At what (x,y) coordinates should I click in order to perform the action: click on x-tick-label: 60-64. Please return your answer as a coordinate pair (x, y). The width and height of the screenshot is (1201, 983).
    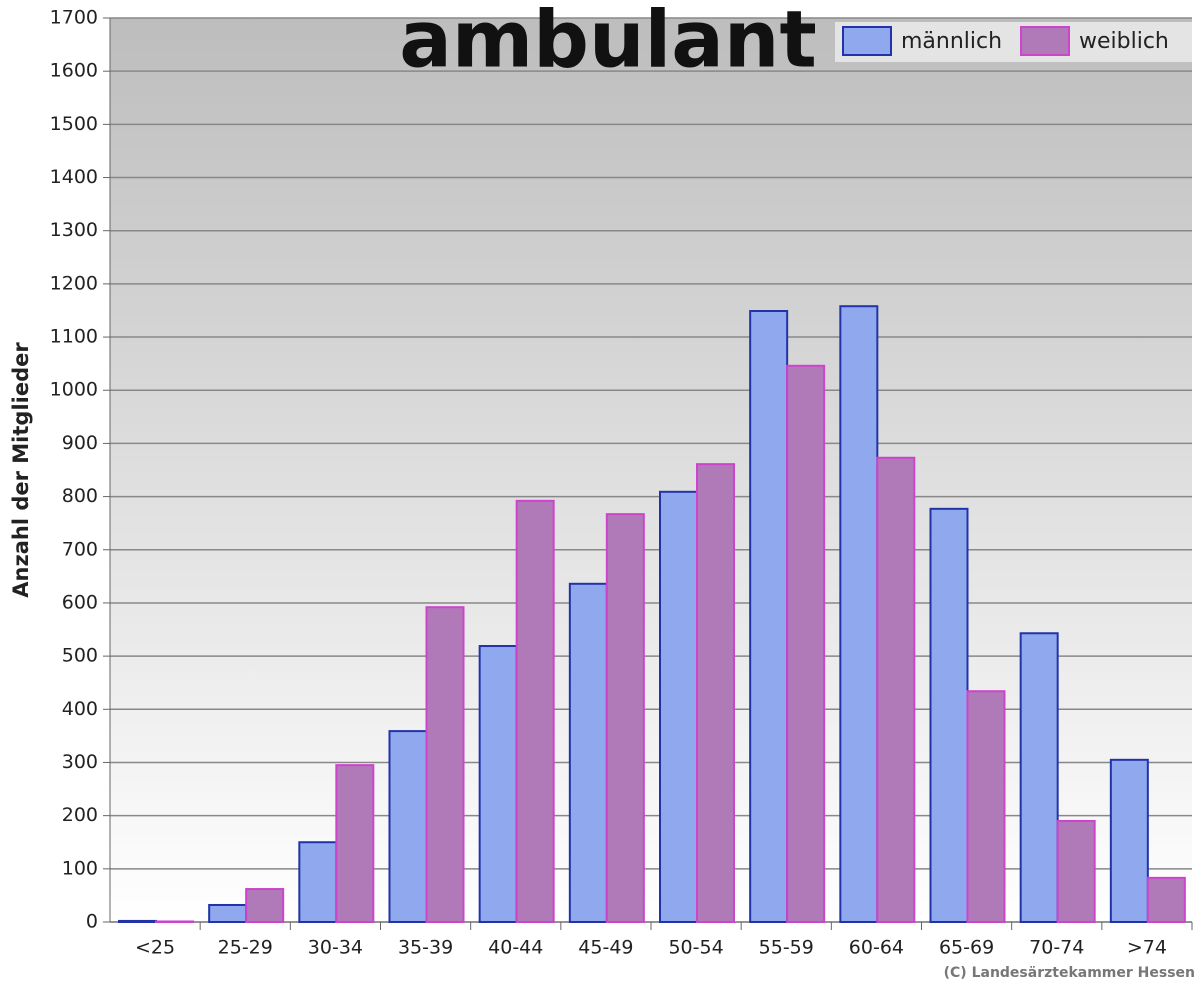
    Looking at the image, I should click on (876, 948).